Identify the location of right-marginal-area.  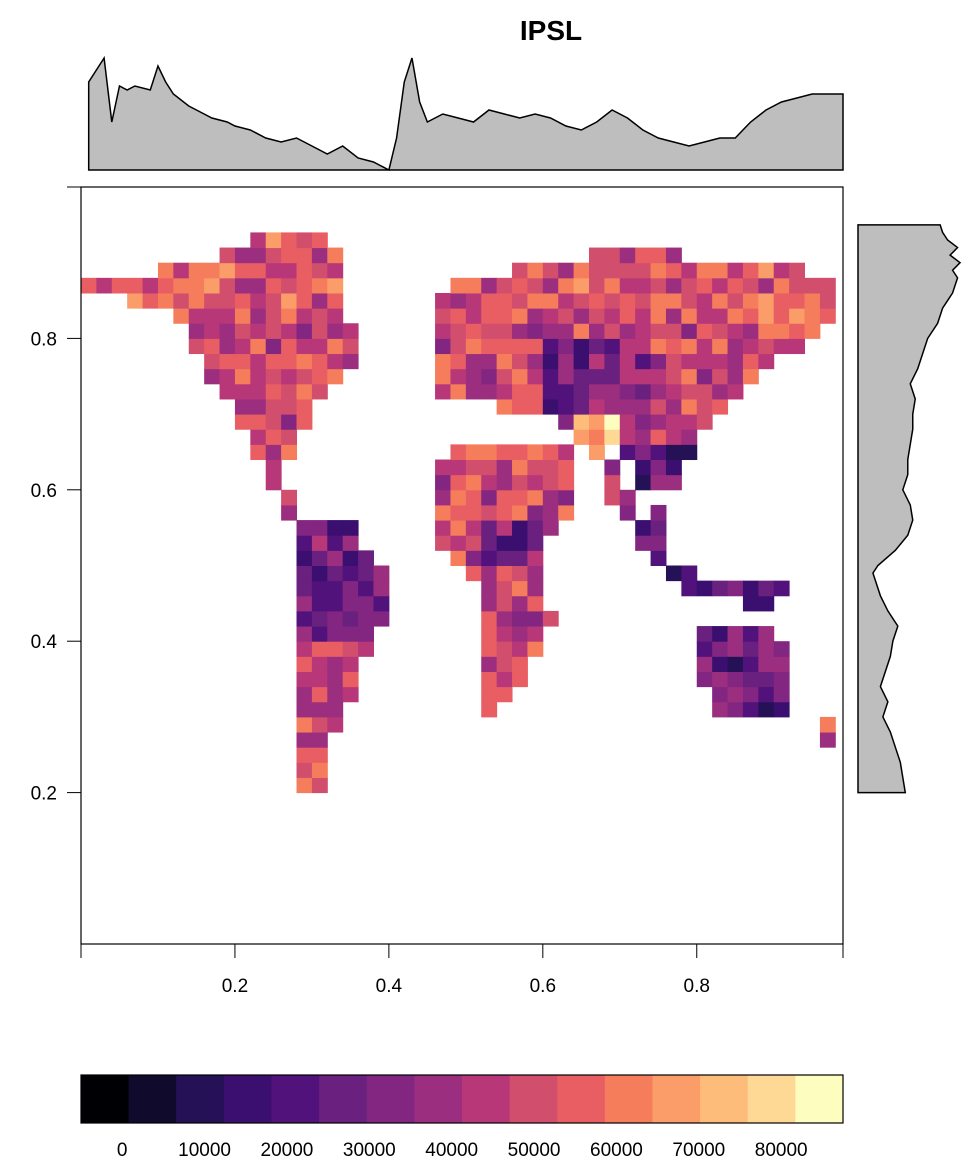
(909, 509).